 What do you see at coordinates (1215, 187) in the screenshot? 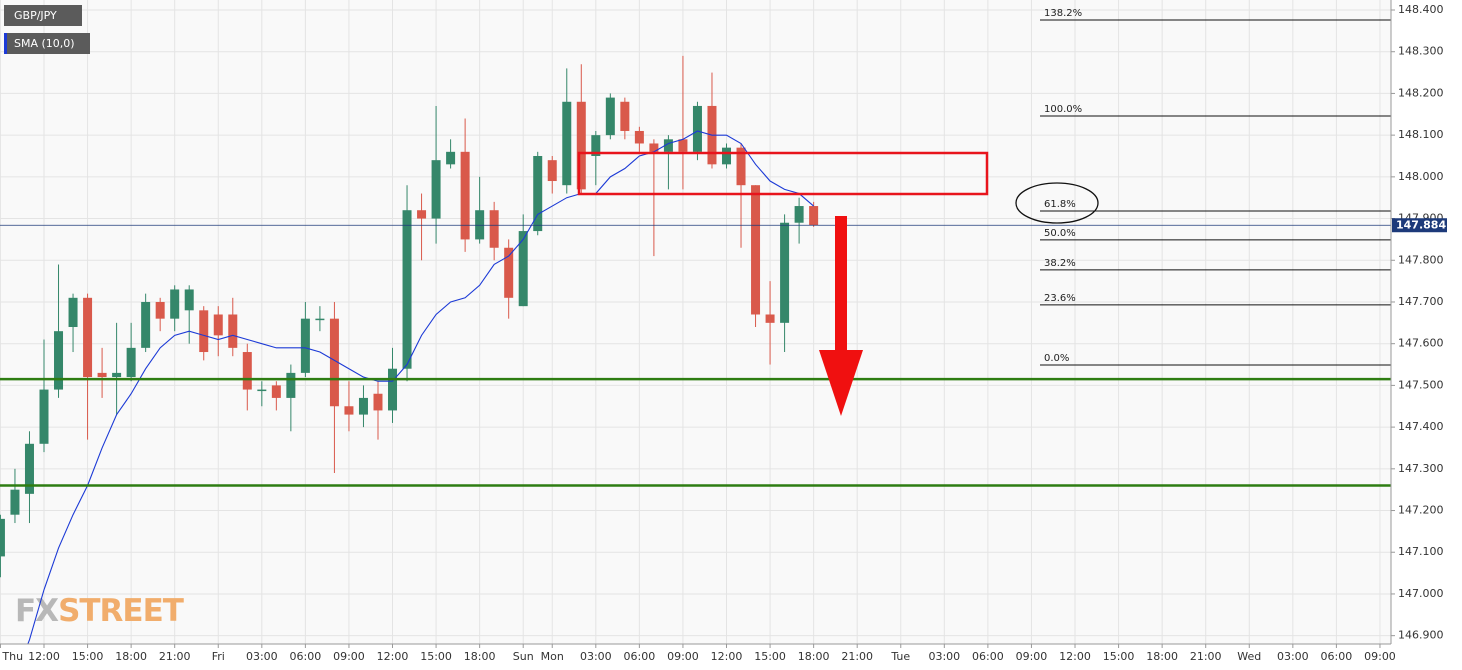
I see `fib-levels: 138.2% 100.0% 61.8% 50.0% 38.2% 23.6% 0.0%` at bounding box center [1215, 187].